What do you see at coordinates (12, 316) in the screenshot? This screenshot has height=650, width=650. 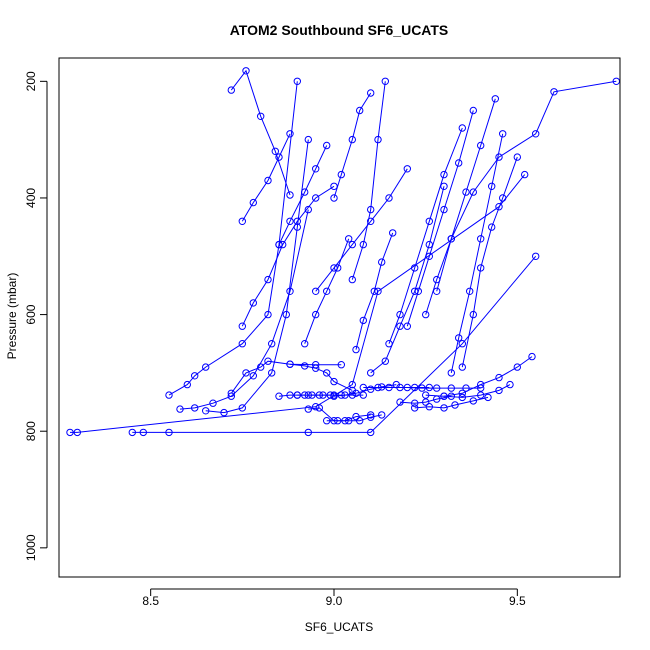 I see `y-axis-label: Pressure (mbar)` at bounding box center [12, 316].